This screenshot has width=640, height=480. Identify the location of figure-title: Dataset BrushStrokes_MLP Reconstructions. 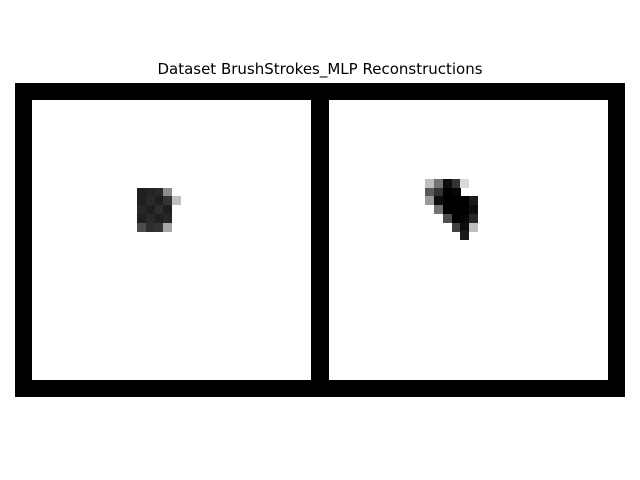
(320, 69).